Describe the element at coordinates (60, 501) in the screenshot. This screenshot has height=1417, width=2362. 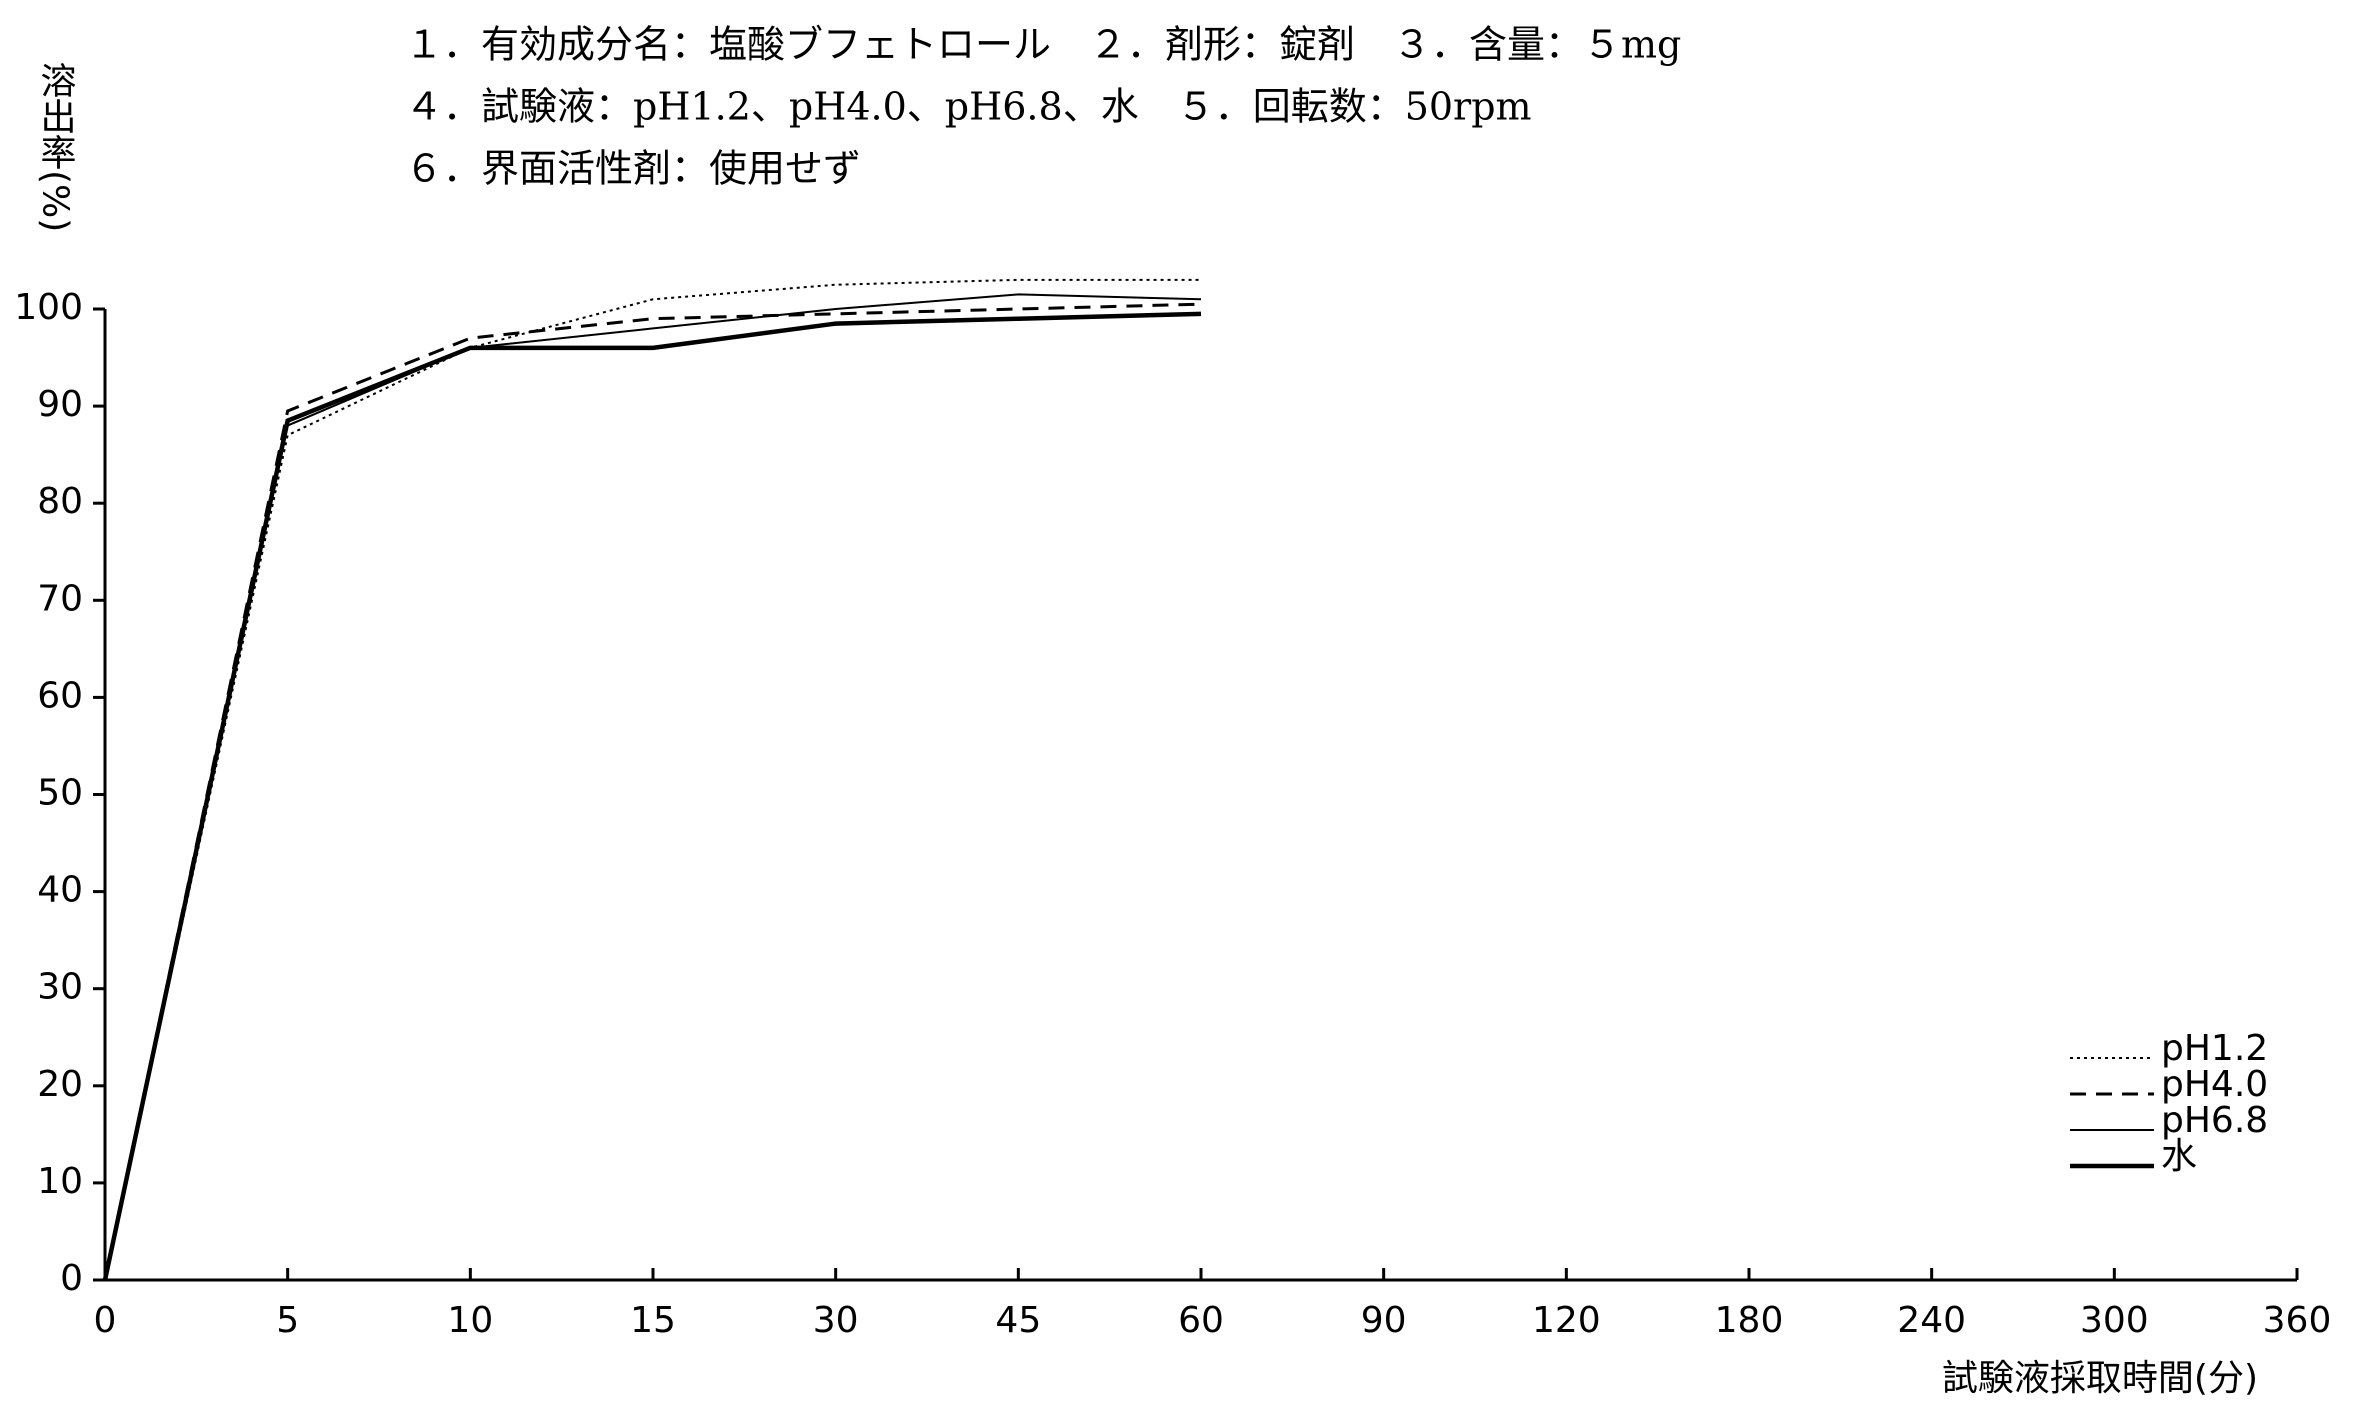
I see `y-tick-label: 80` at that location.